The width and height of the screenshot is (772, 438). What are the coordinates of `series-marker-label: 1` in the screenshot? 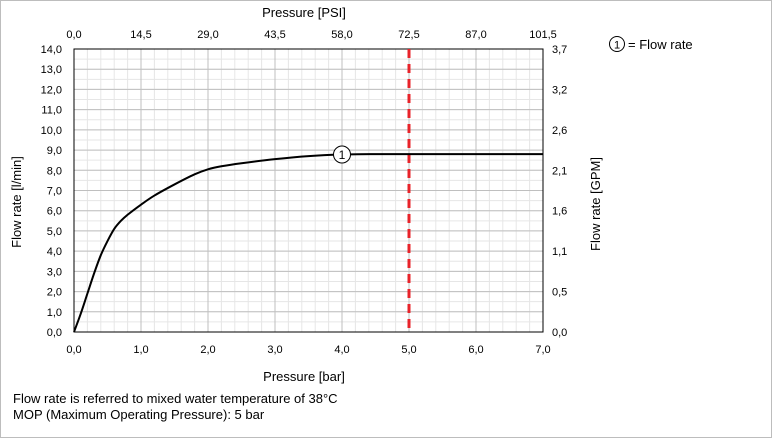 It's located at (342, 155).